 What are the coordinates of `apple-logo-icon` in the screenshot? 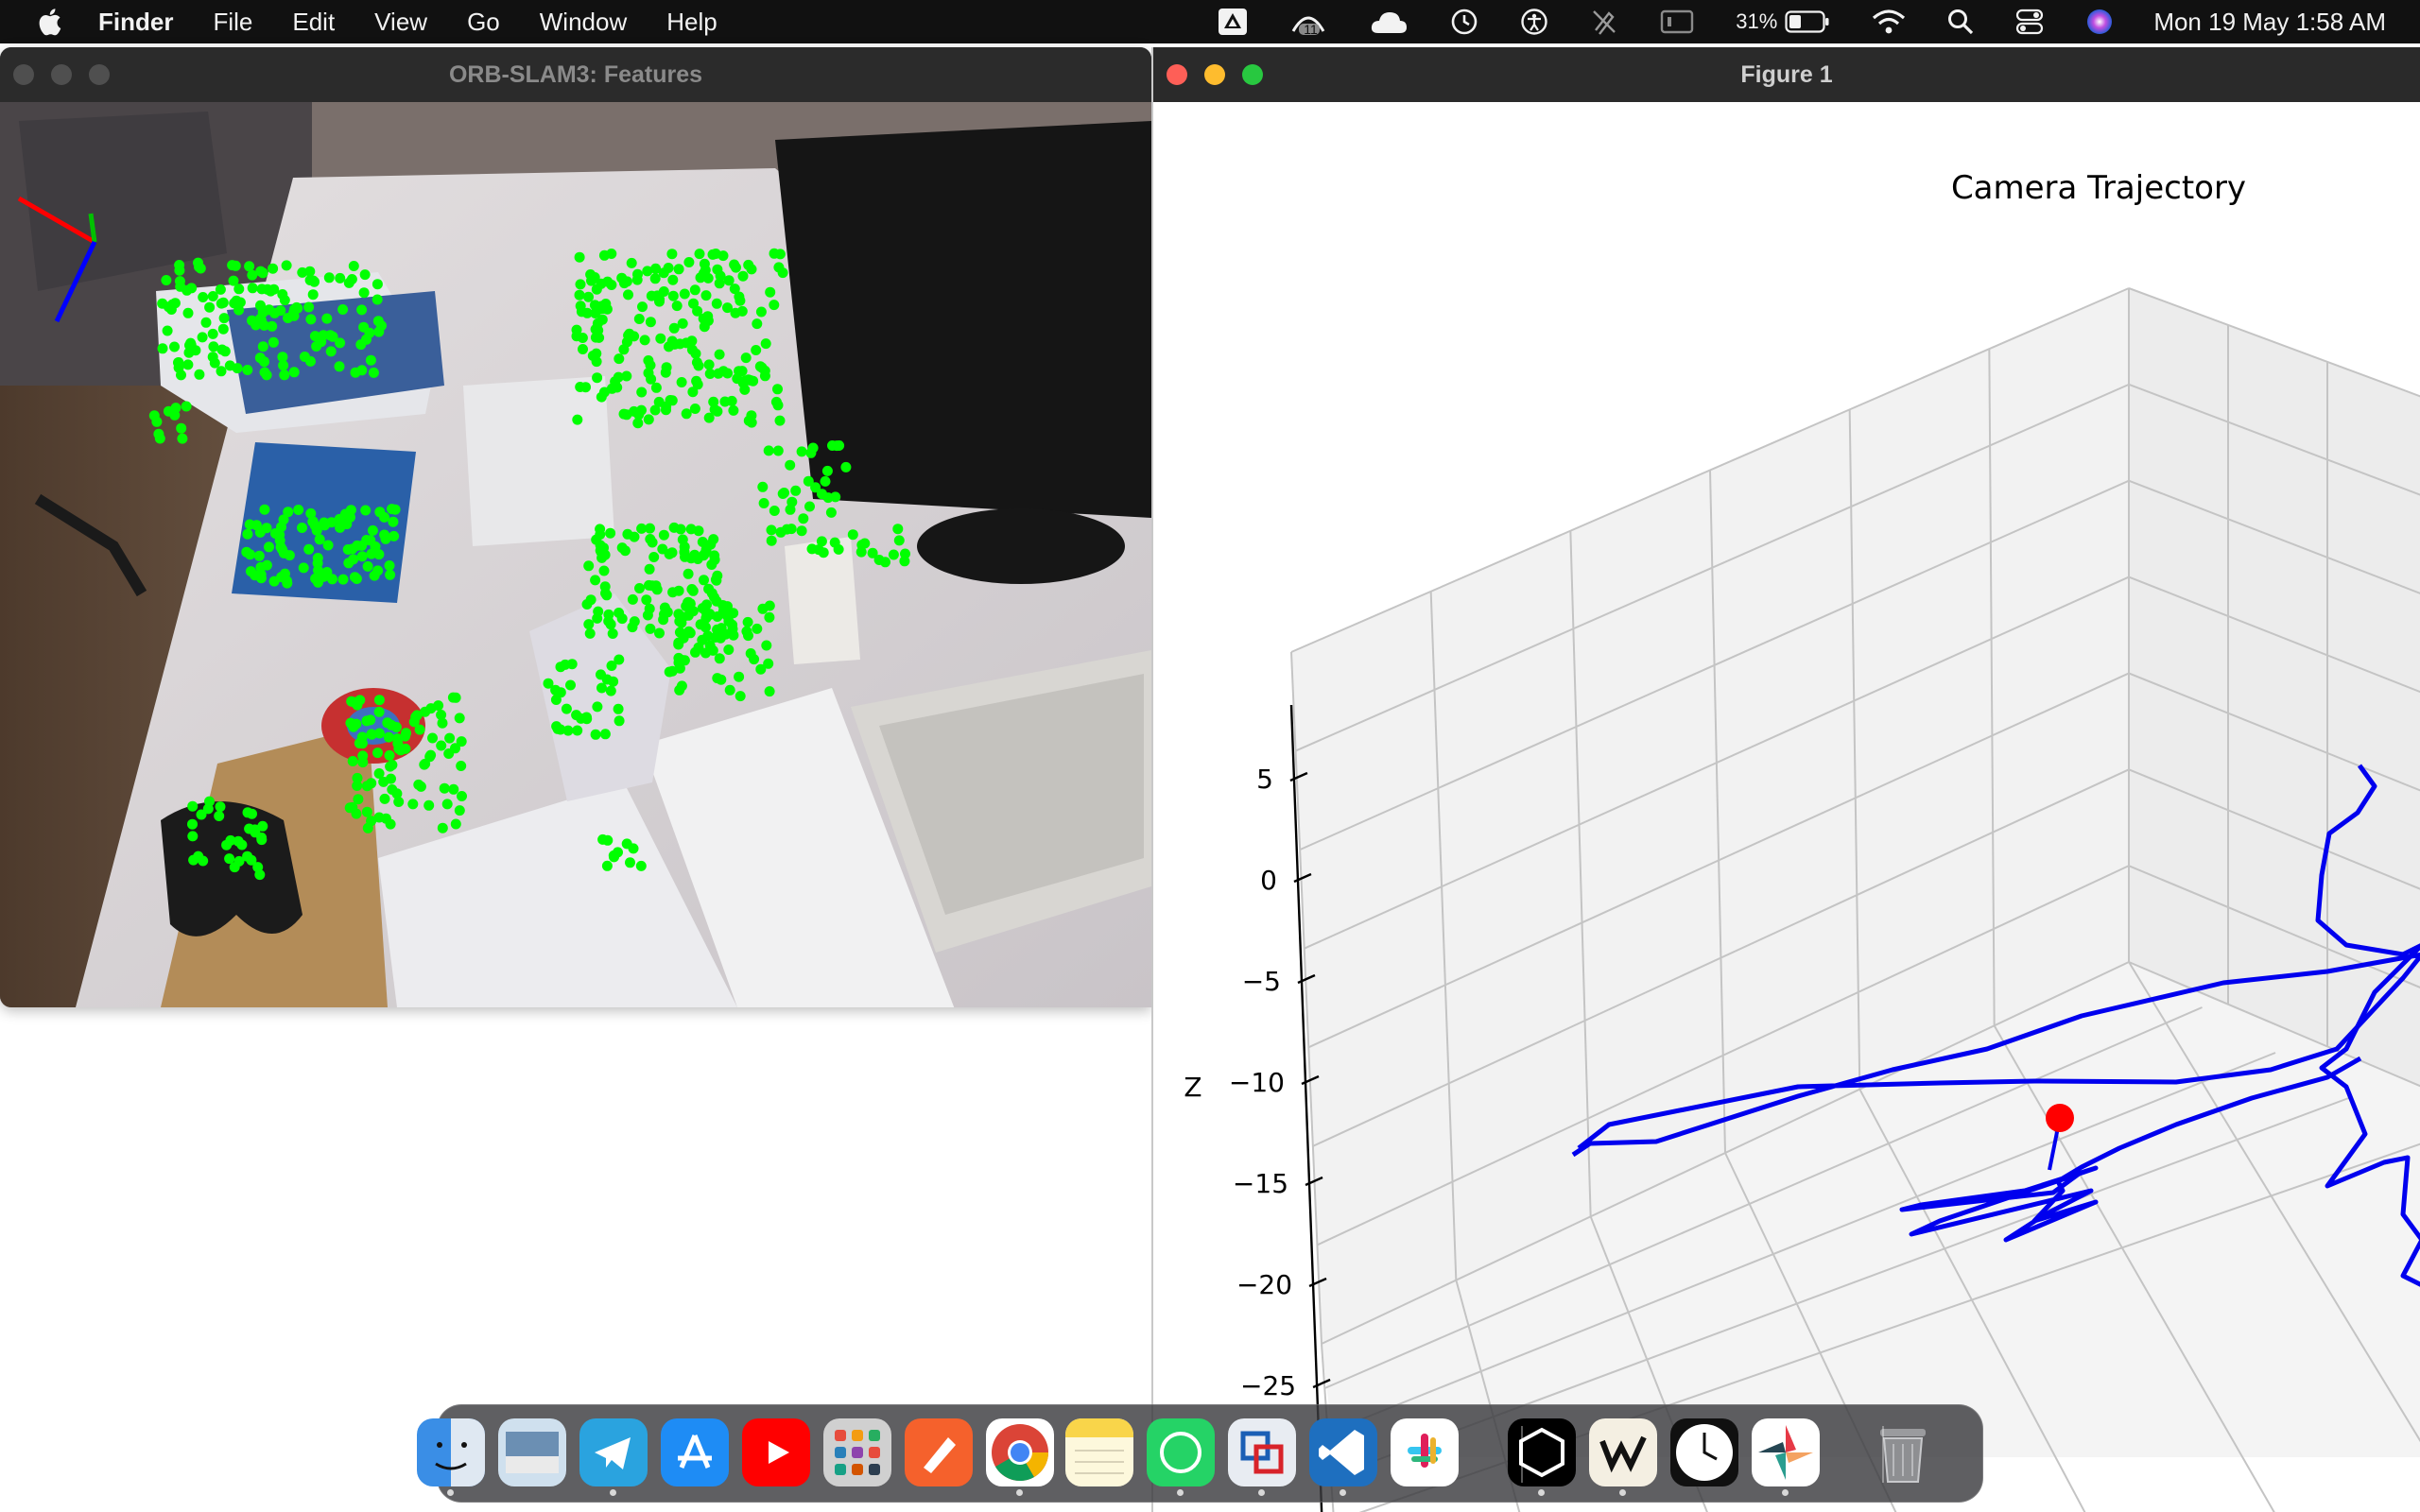 It's located at (52, 22).